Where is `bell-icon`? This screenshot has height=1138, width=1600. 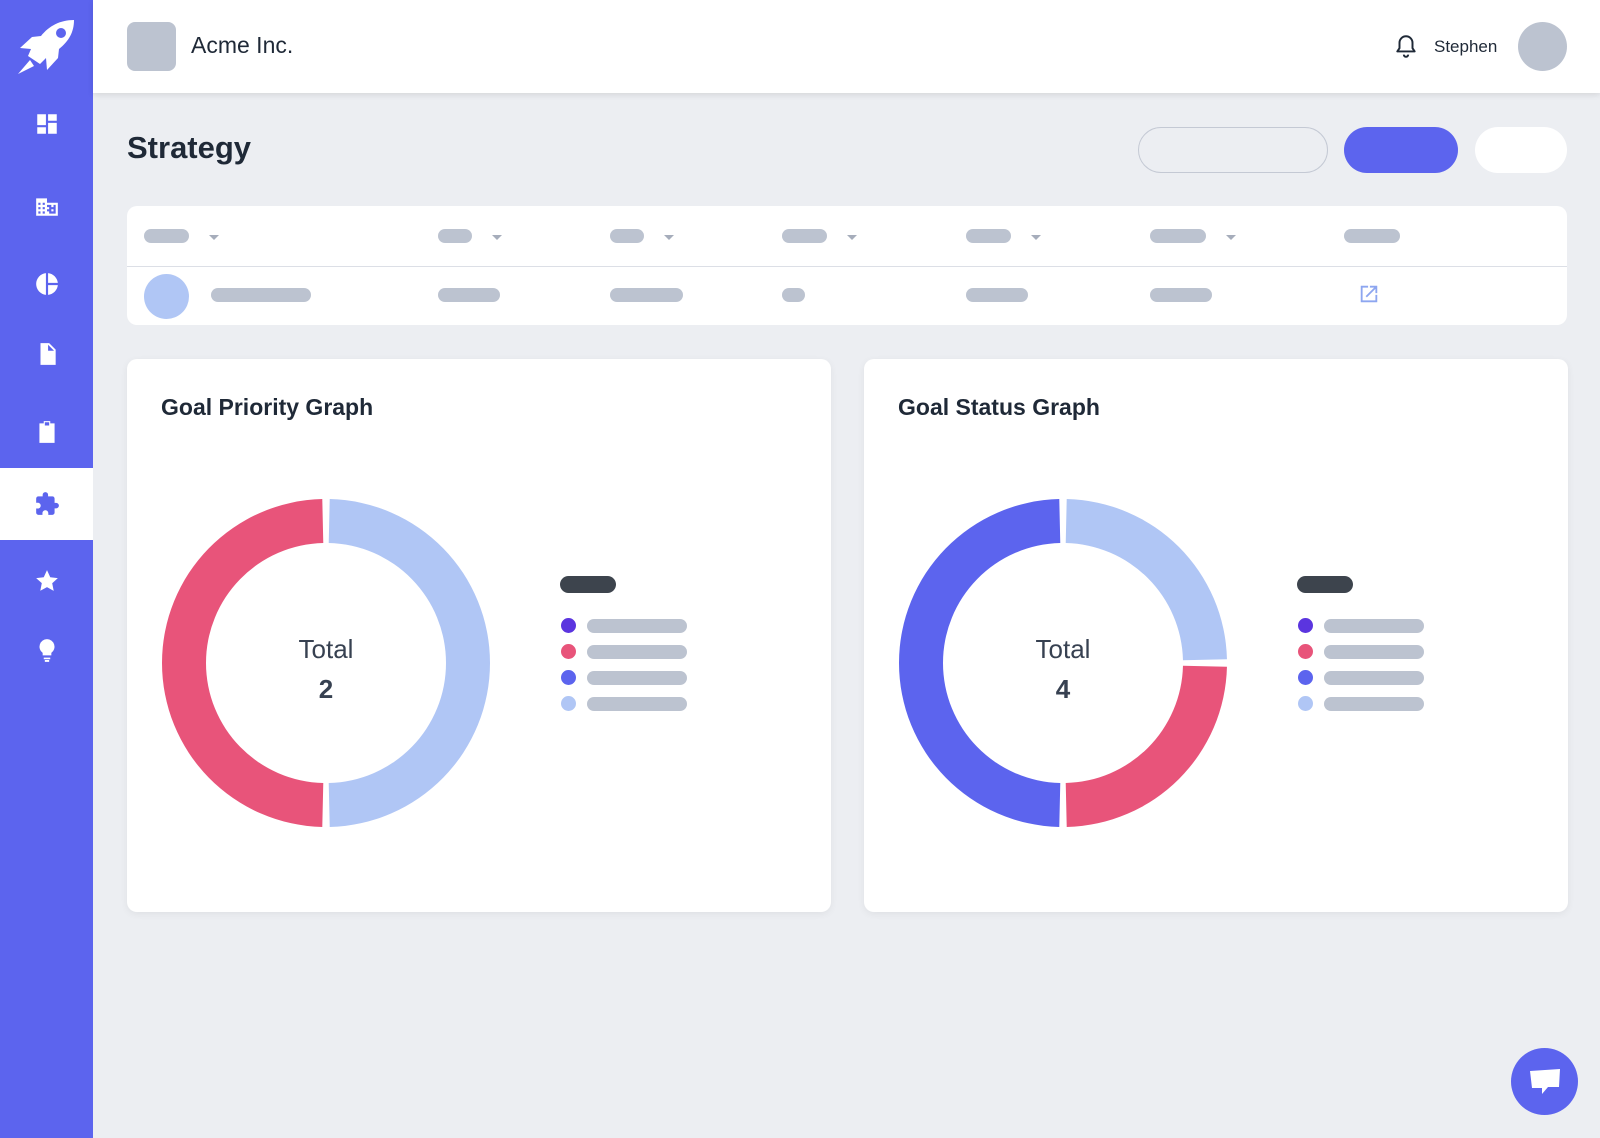
bell-icon is located at coordinates (1406, 46).